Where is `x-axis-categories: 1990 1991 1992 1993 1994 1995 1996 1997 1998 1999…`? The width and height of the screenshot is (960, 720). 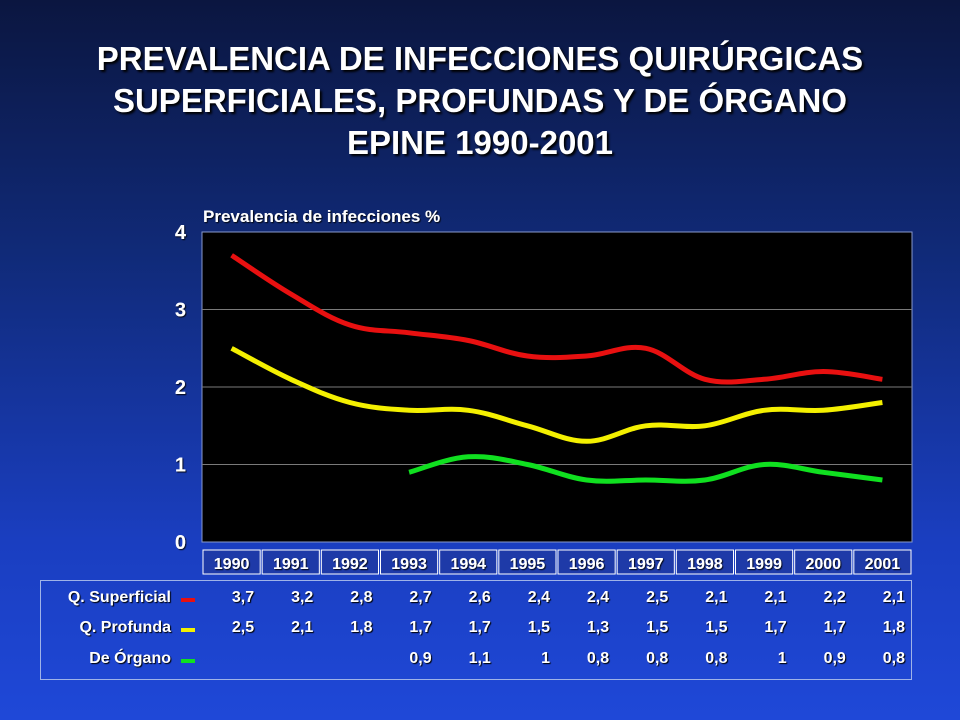 x-axis-categories: 1990 1991 1992 1993 1994 1995 1996 1997 1998 1999… is located at coordinates (557, 562).